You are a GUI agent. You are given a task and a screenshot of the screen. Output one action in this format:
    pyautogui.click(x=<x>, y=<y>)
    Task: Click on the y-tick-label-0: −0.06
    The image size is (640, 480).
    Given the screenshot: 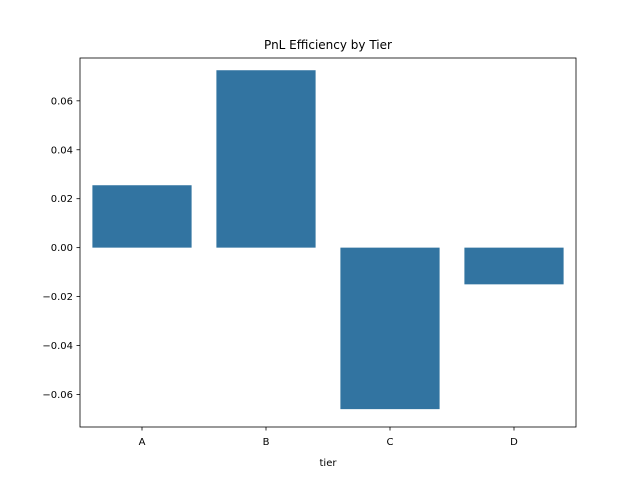 What is the action you would take?
    pyautogui.click(x=57, y=395)
    